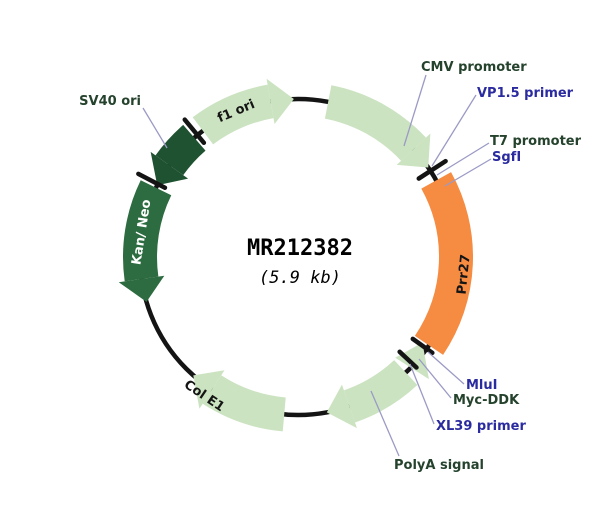 This screenshot has width=600, height=512. I want to click on t7-promoter-label: T7 promoter, so click(536, 141).